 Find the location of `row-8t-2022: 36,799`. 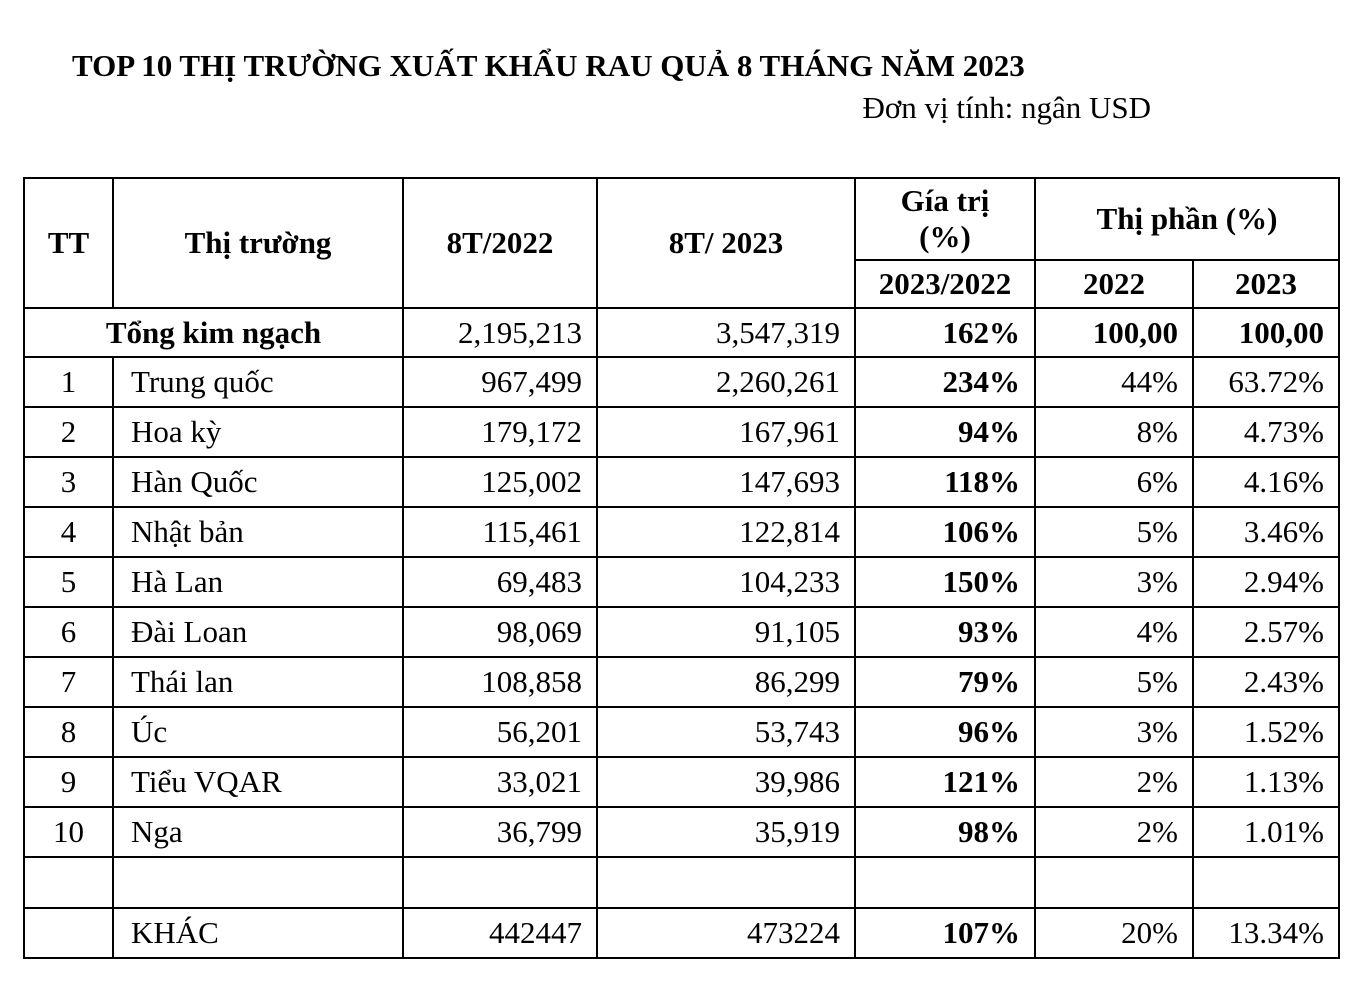

row-8t-2022: 36,799 is located at coordinates (500, 832).